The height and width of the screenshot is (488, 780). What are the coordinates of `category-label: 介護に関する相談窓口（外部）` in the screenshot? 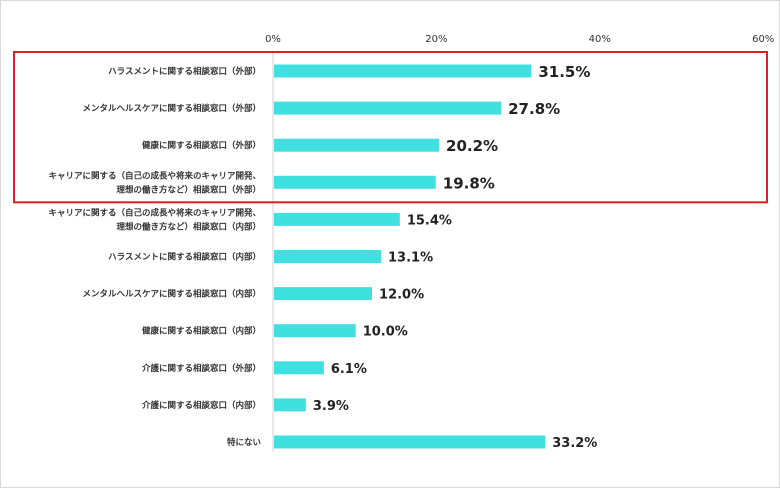 It's located at (201, 368).